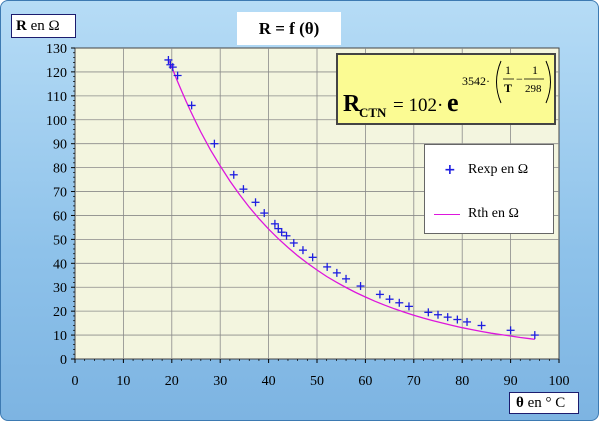 This screenshot has height=421, width=599. I want to click on legend-entry-rexp: + Rexp en Ω, so click(489, 170).